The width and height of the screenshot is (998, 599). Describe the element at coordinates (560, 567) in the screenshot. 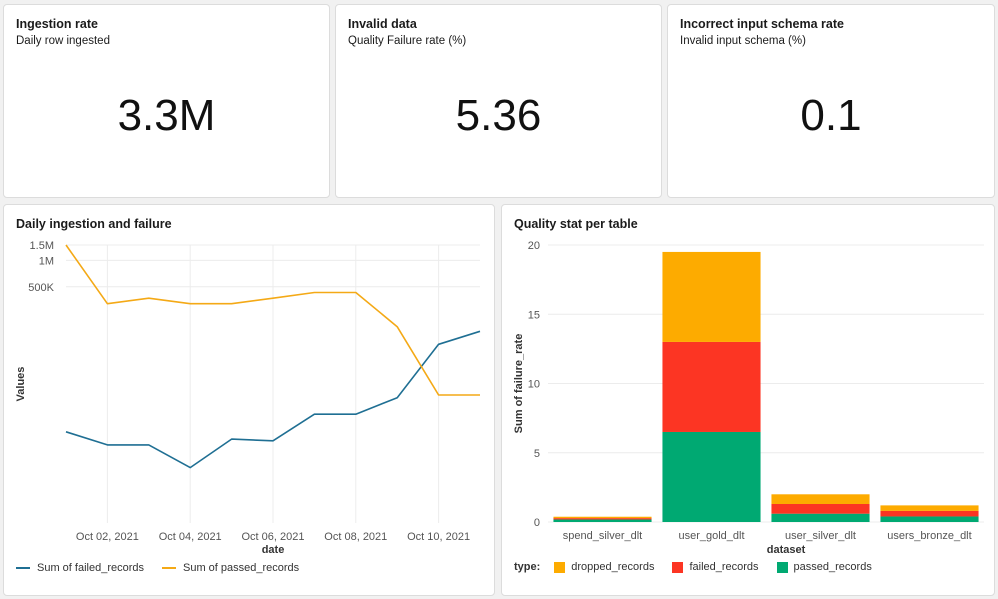

I see `legend-swatch-dropped` at that location.